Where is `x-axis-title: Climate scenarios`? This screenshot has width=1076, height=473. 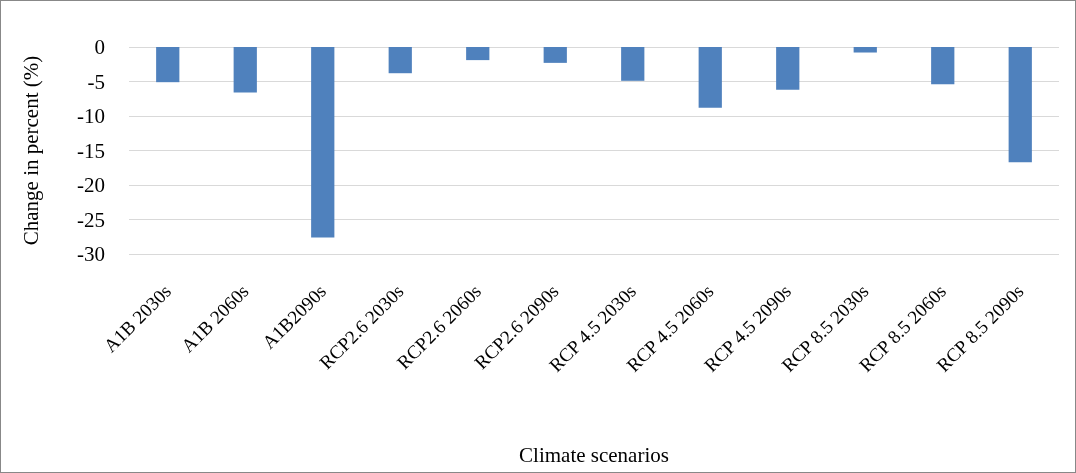
x-axis-title: Climate scenarios is located at coordinates (594, 454).